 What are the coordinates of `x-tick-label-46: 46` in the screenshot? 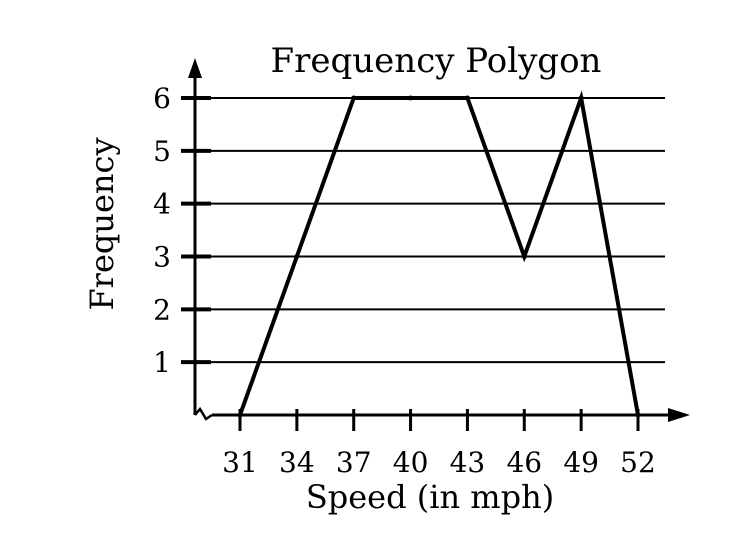 It's located at (524, 462).